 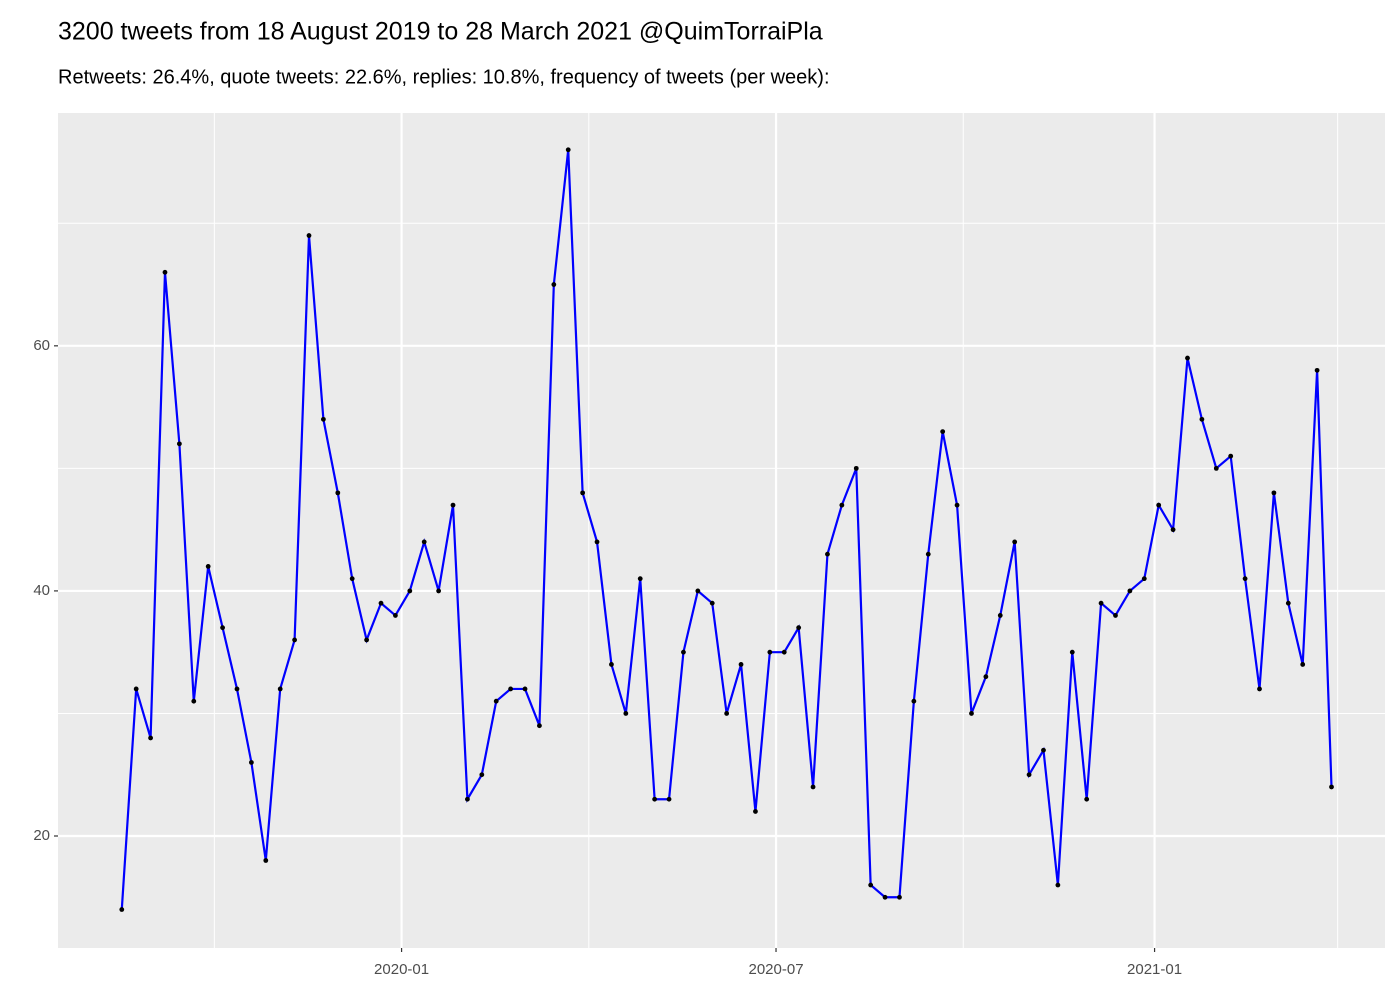 I want to click on x-tick-label: 2020-01, so click(x=401, y=969).